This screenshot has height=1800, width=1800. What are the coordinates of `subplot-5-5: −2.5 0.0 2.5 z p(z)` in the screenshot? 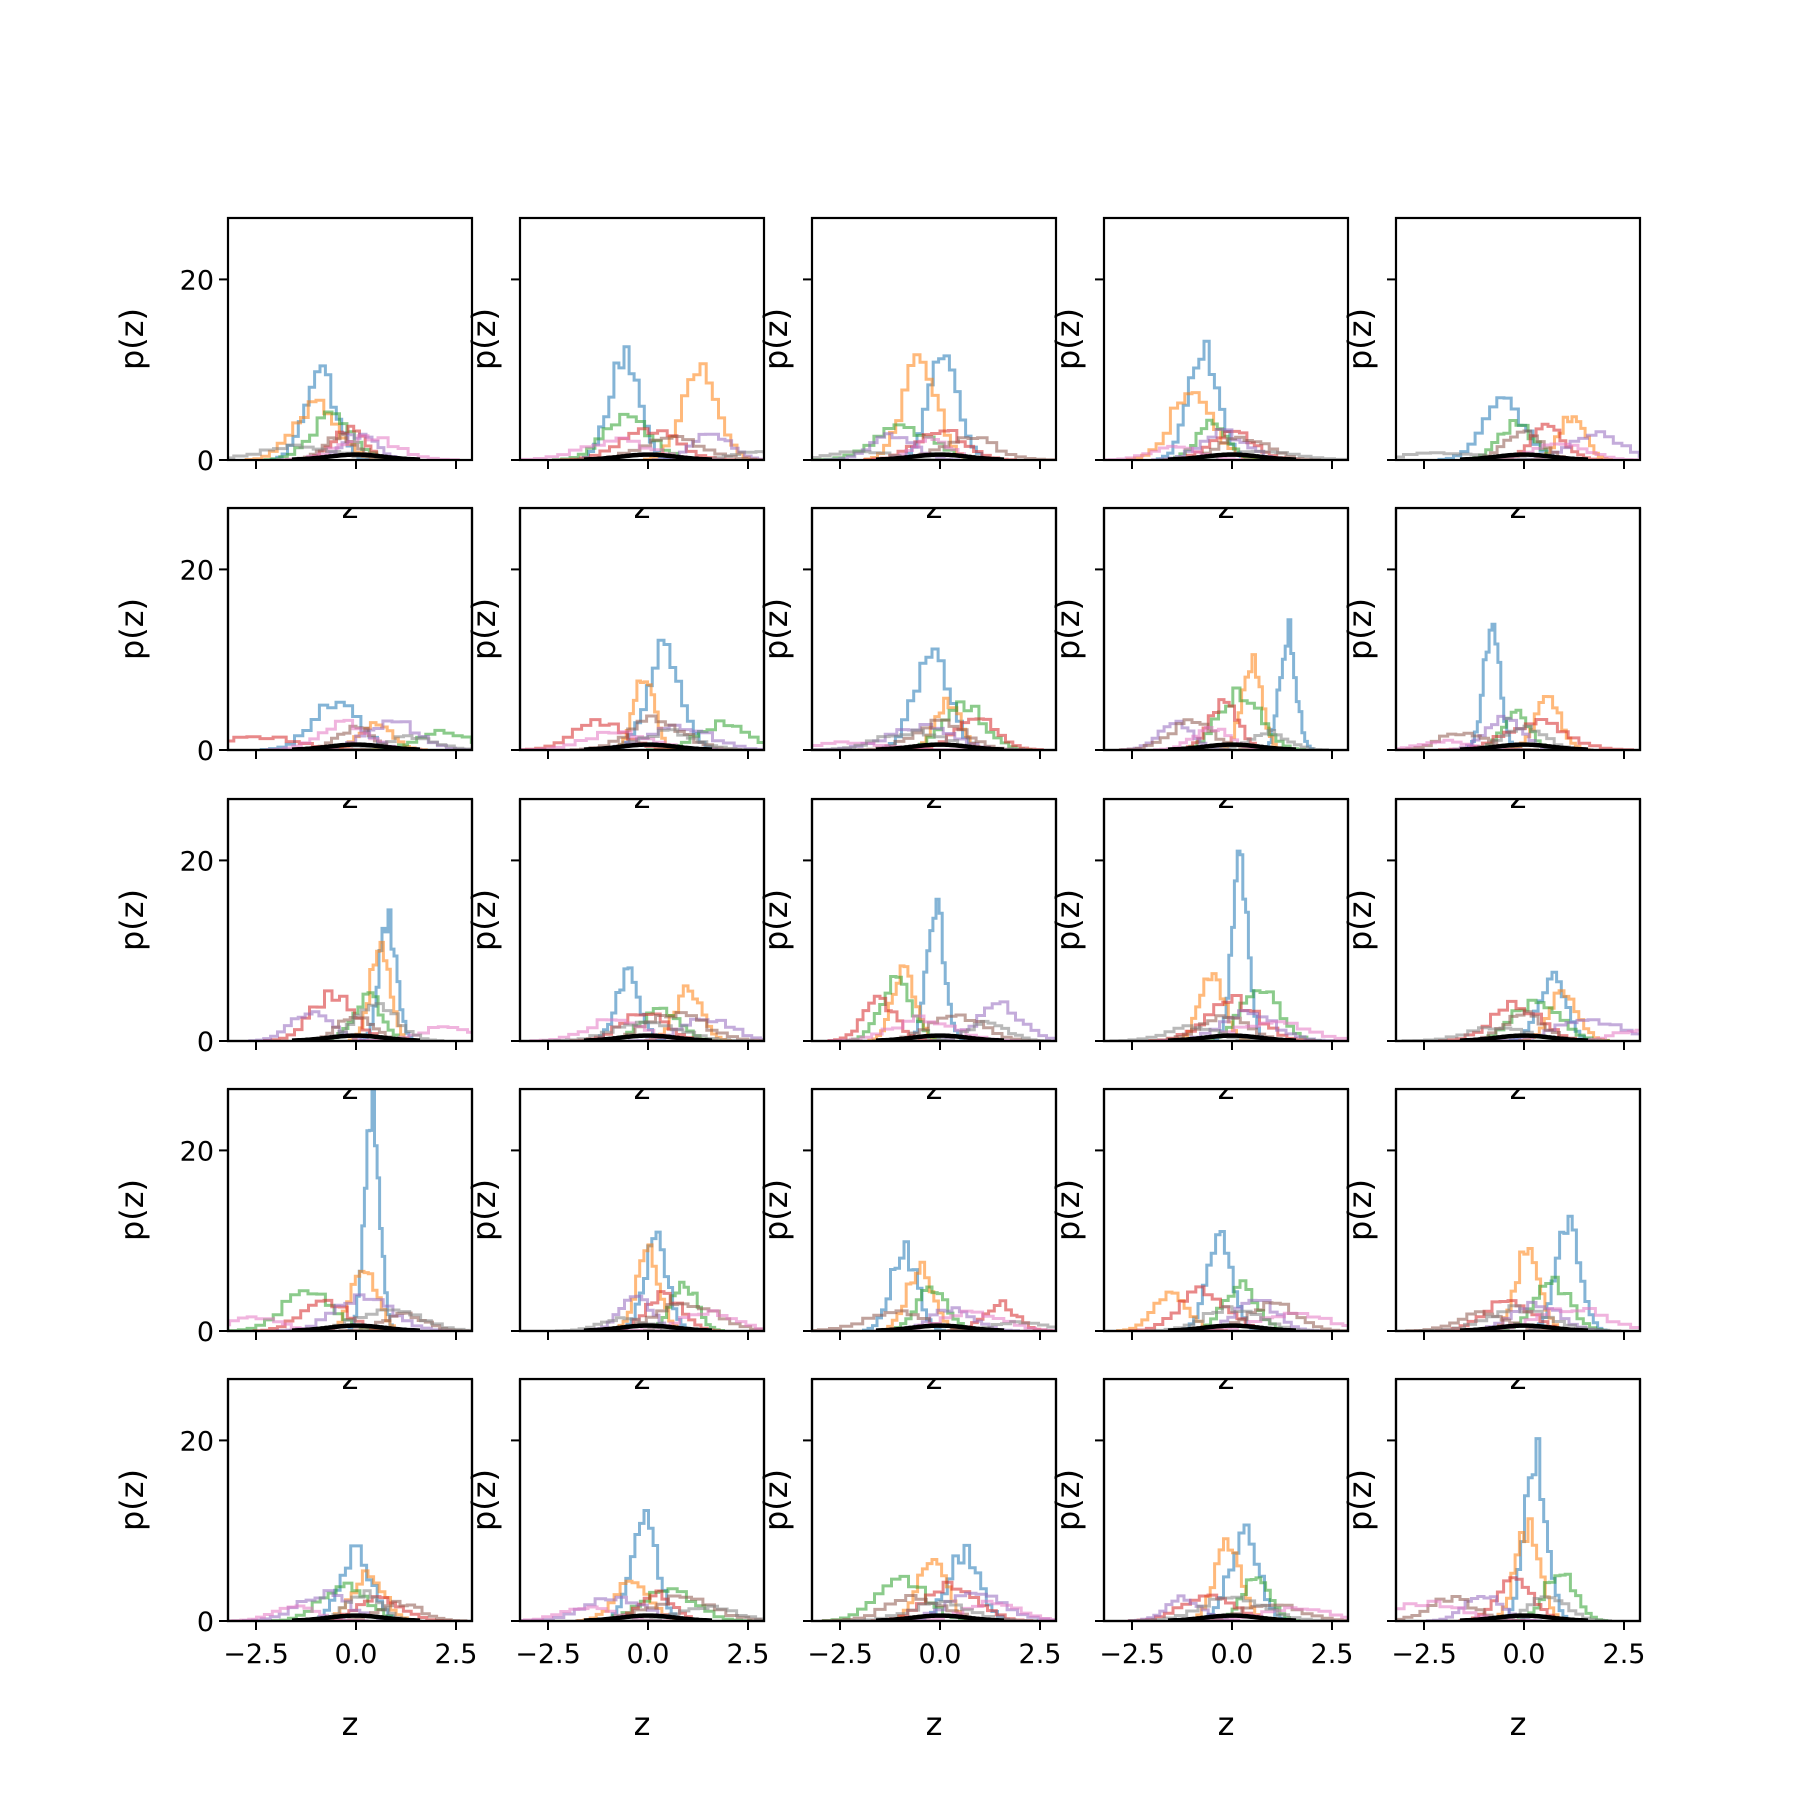 It's located at (1493, 1560).